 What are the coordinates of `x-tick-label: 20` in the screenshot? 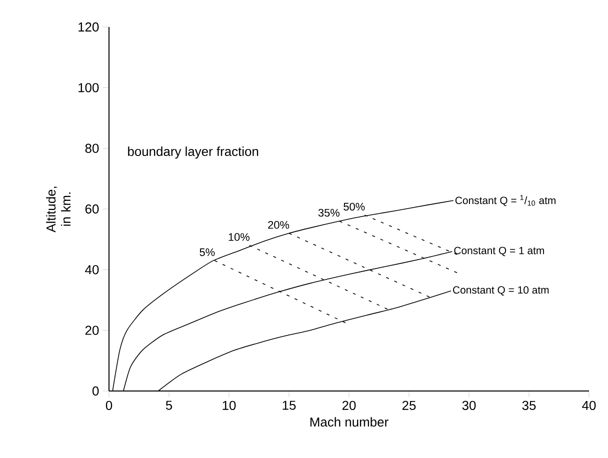 It's located at (349, 405).